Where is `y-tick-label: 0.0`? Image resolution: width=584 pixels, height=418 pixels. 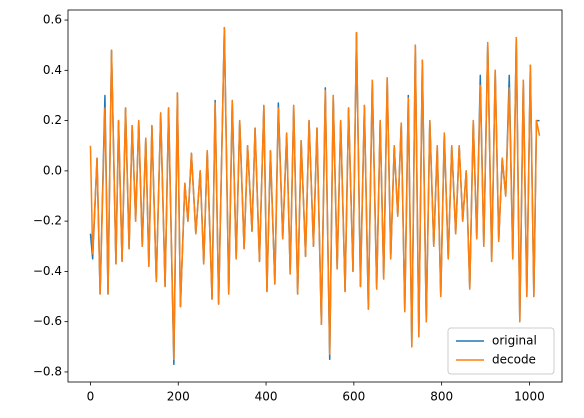 y-tick-label: 0.0 is located at coordinates (52, 170).